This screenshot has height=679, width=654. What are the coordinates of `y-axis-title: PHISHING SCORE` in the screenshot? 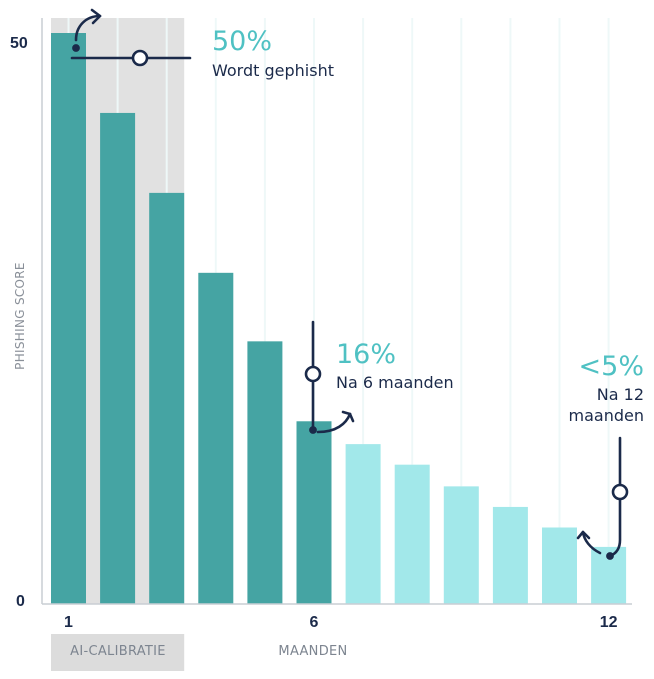 It's located at (20, 316).